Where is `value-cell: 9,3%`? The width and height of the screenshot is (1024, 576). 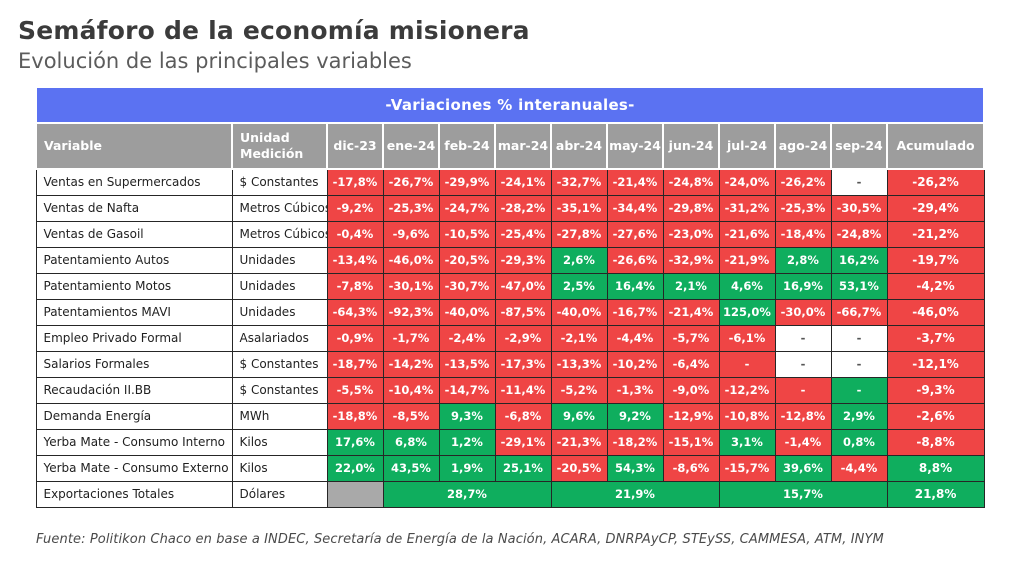 value-cell: 9,3% is located at coordinates (467, 416).